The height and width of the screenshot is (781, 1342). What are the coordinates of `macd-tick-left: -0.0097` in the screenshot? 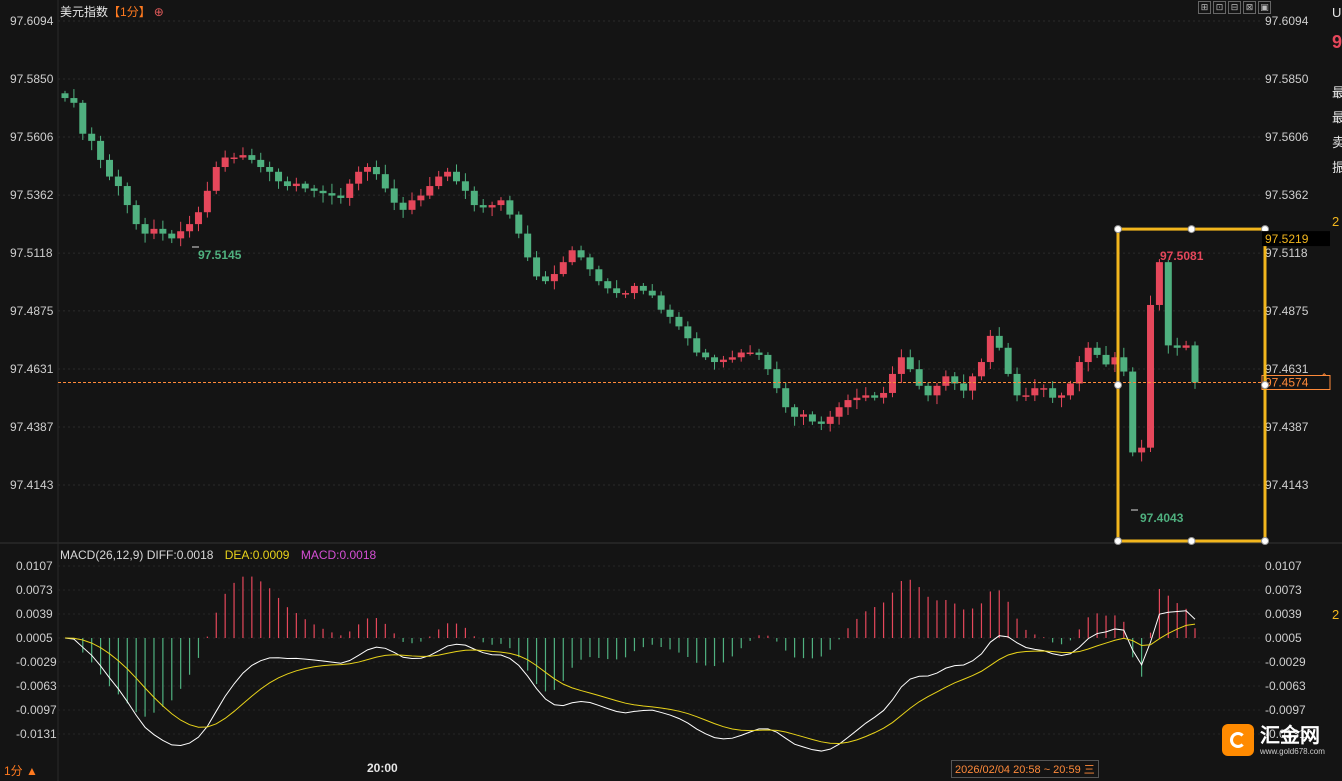 It's located at (36, 710).